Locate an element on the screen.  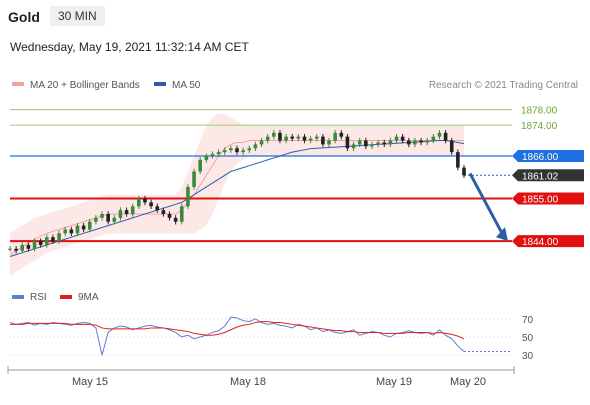
legend-label-2: MA 50 is located at coordinates (186, 85).